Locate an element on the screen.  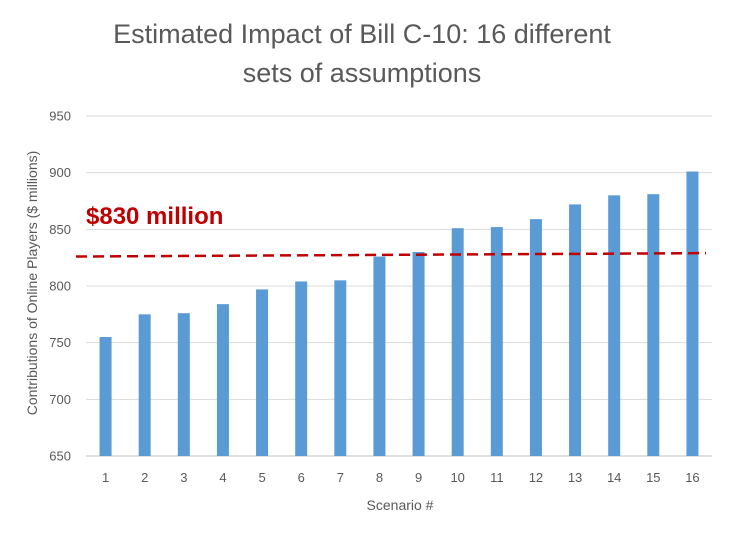
x-tick-label: 13 is located at coordinates (575, 477).